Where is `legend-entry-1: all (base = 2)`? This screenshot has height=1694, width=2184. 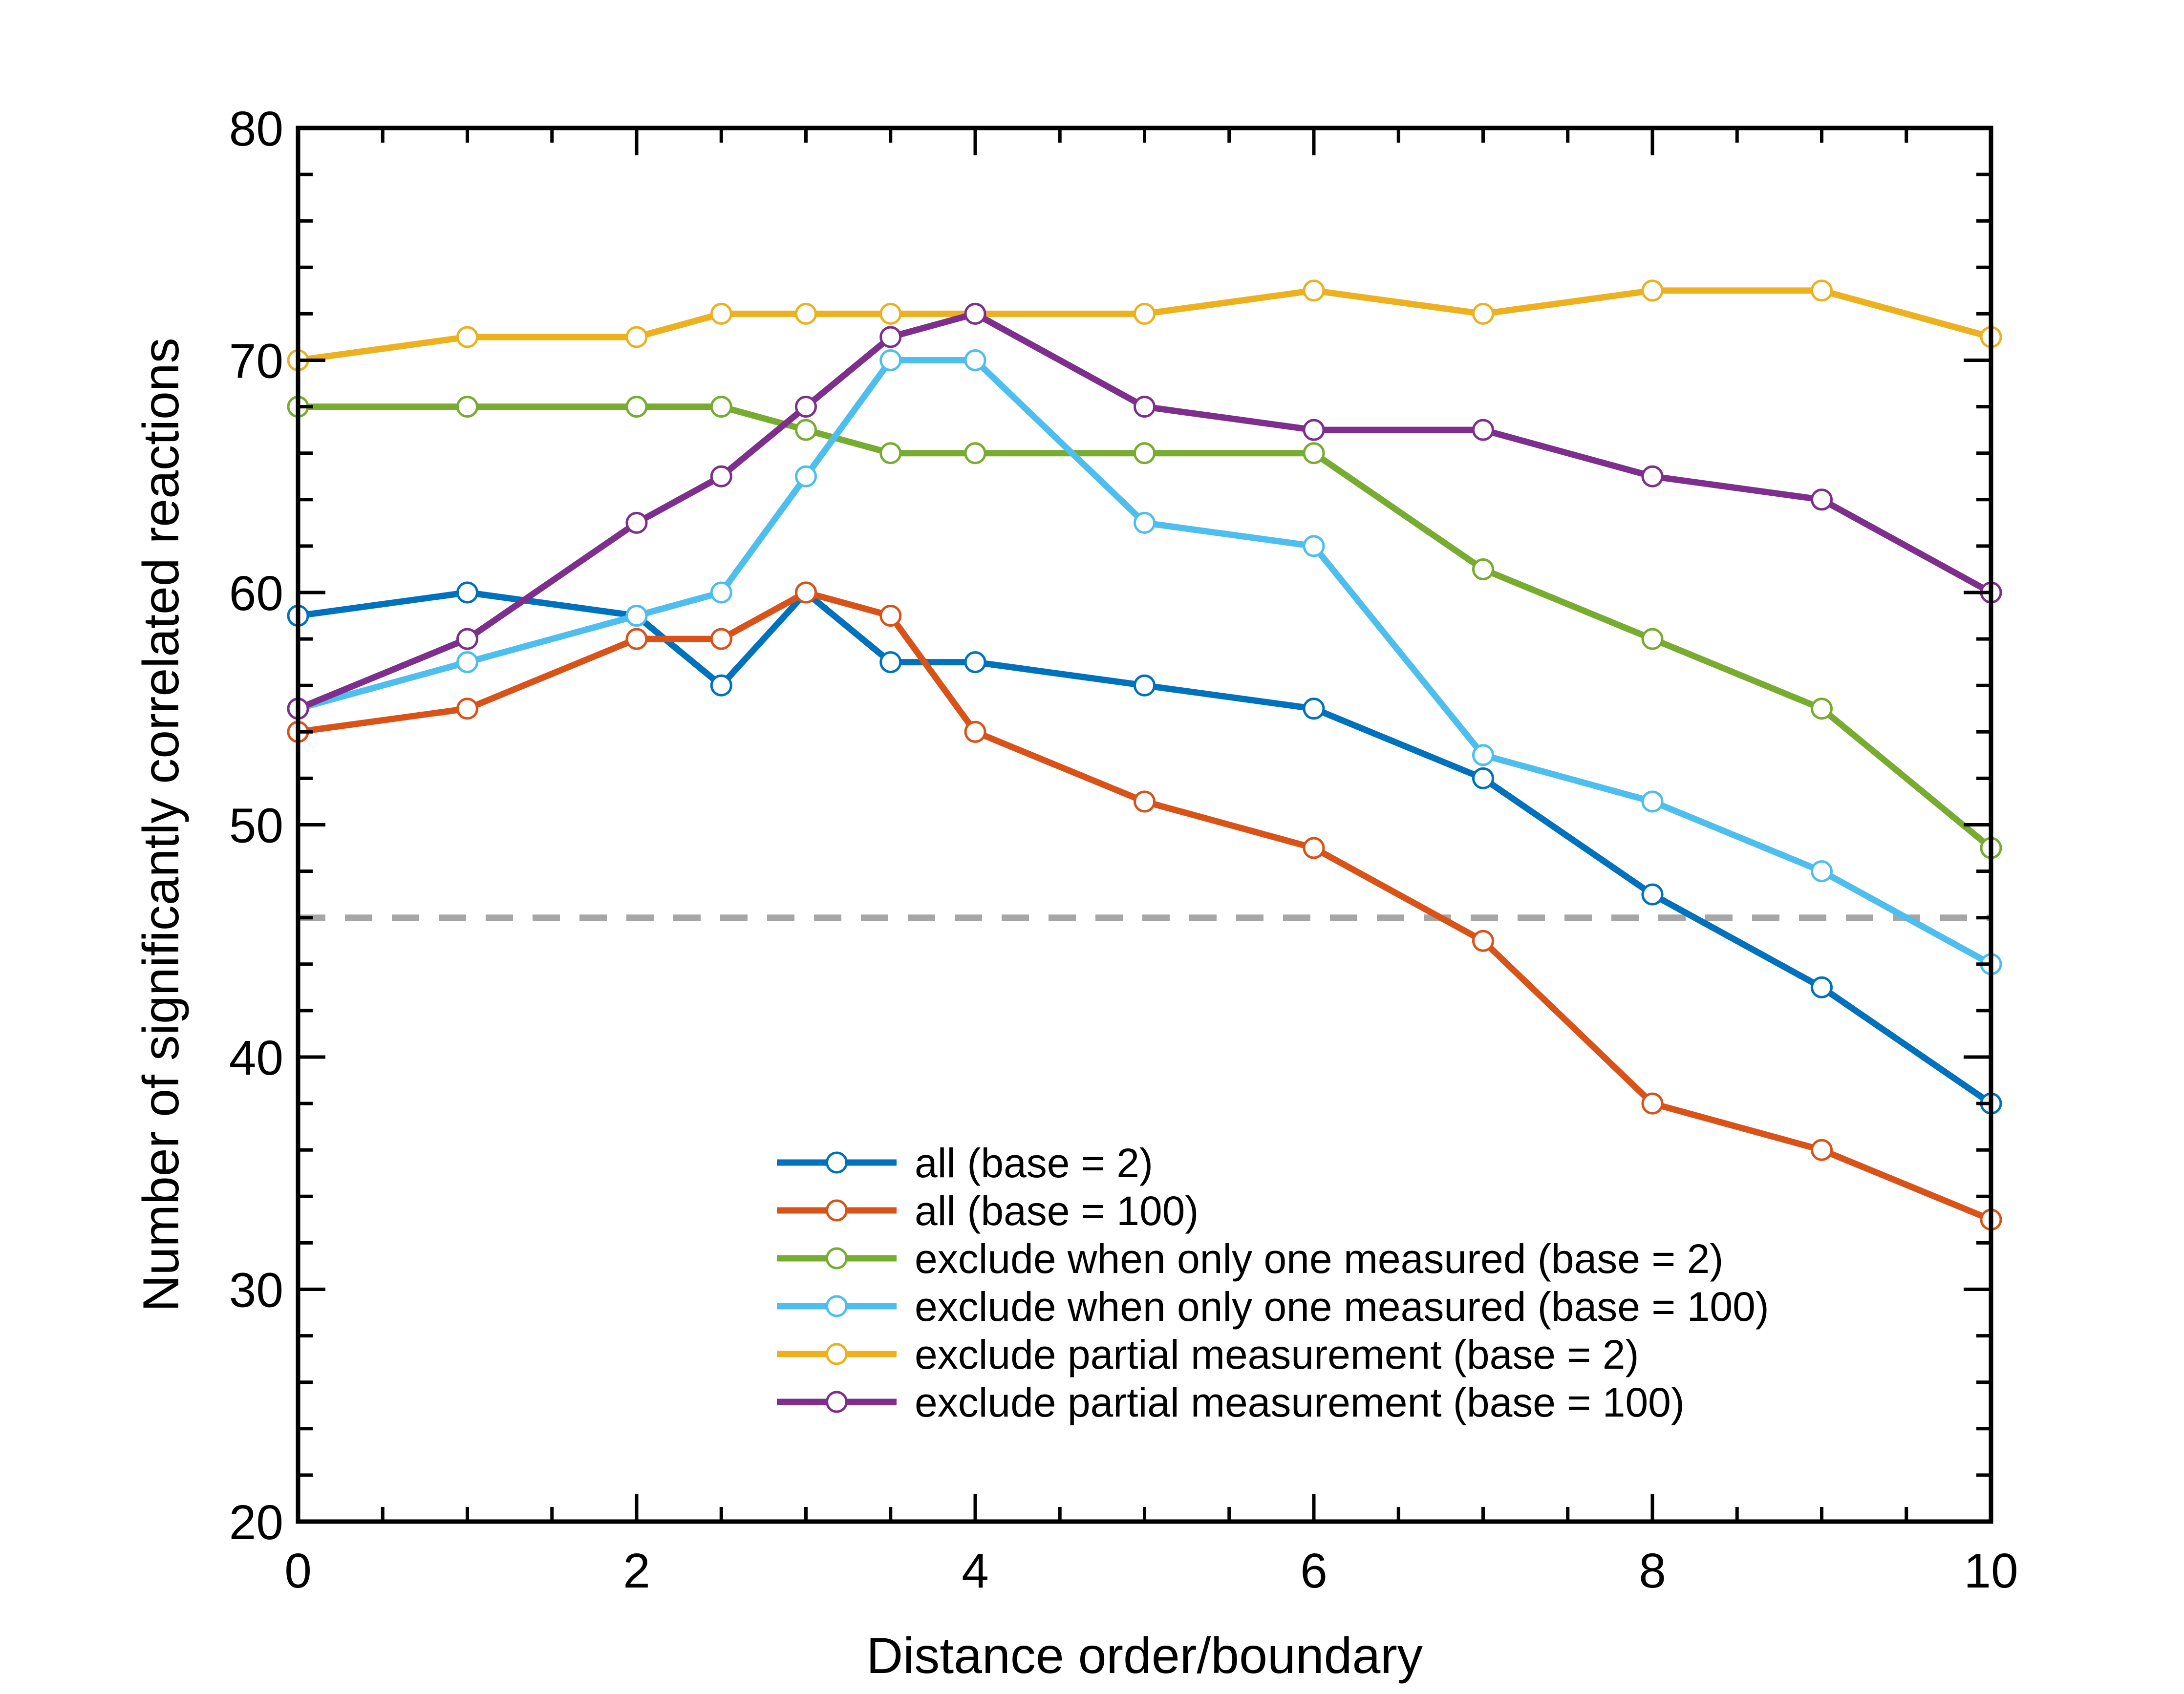 legend-entry-1: all (base = 2) is located at coordinates (965, 1163).